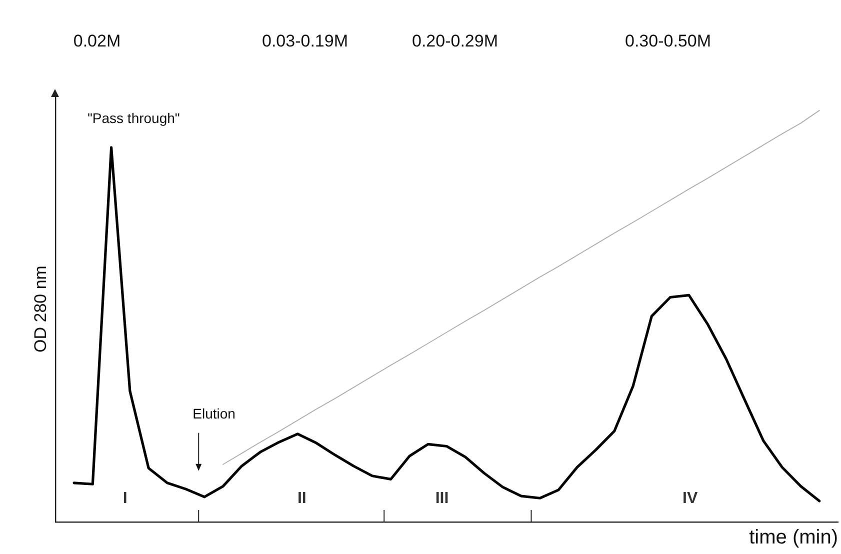  What do you see at coordinates (125, 498) in the screenshot?
I see `annotation: I` at bounding box center [125, 498].